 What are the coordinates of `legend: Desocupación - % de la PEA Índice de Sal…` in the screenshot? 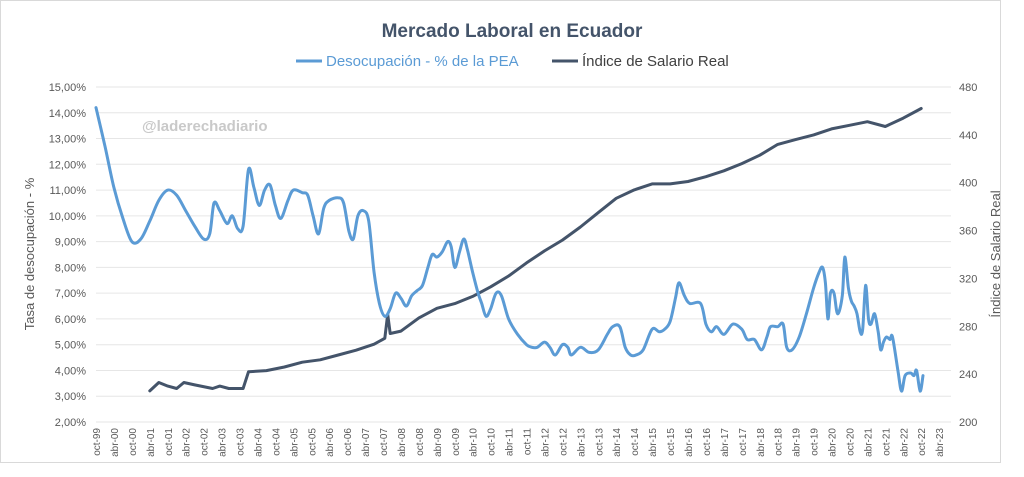 It's located at (512, 61).